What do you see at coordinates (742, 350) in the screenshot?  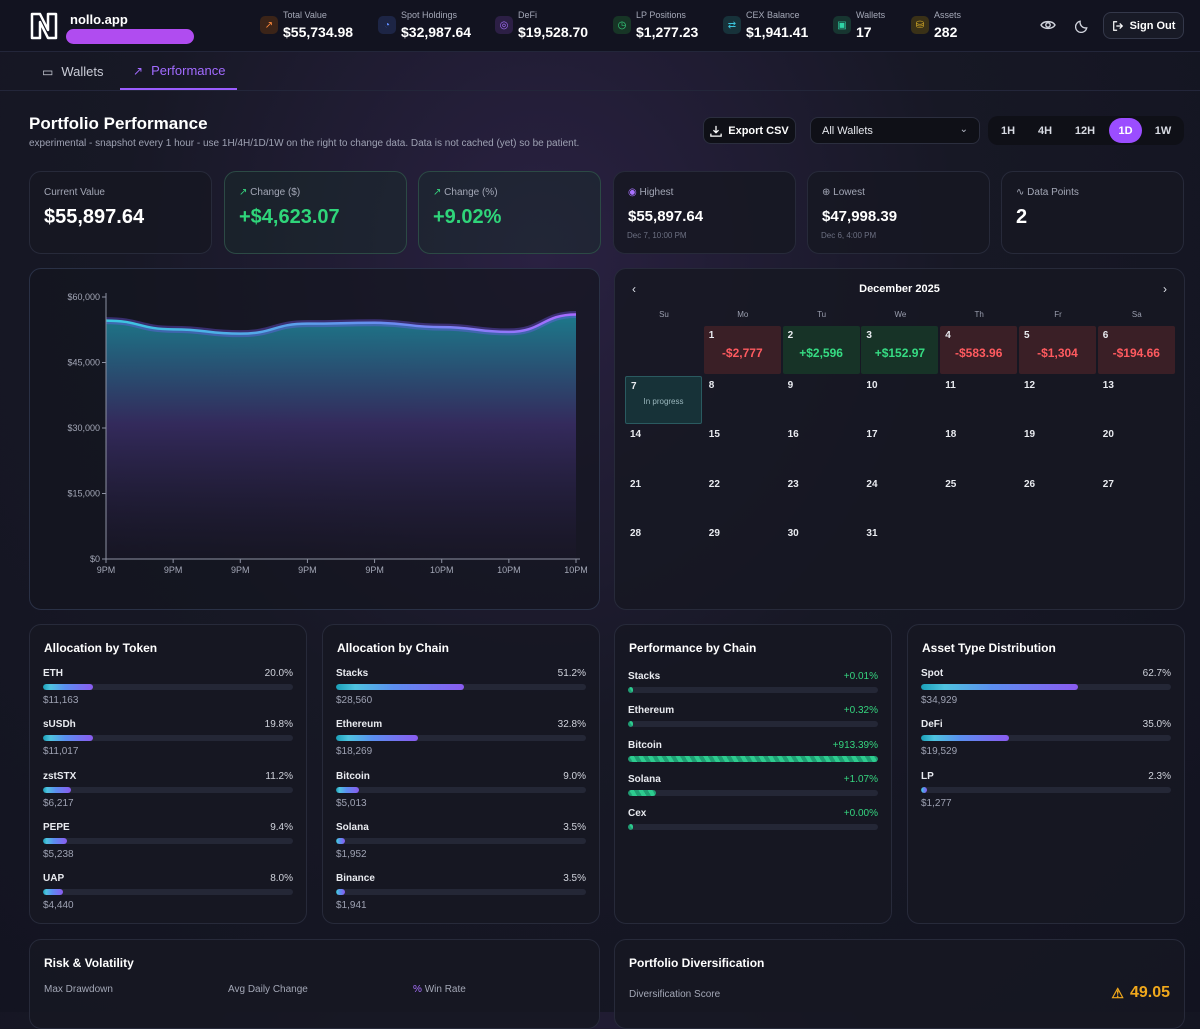 I see `calendar-day-1: 1 -$2,777` at bounding box center [742, 350].